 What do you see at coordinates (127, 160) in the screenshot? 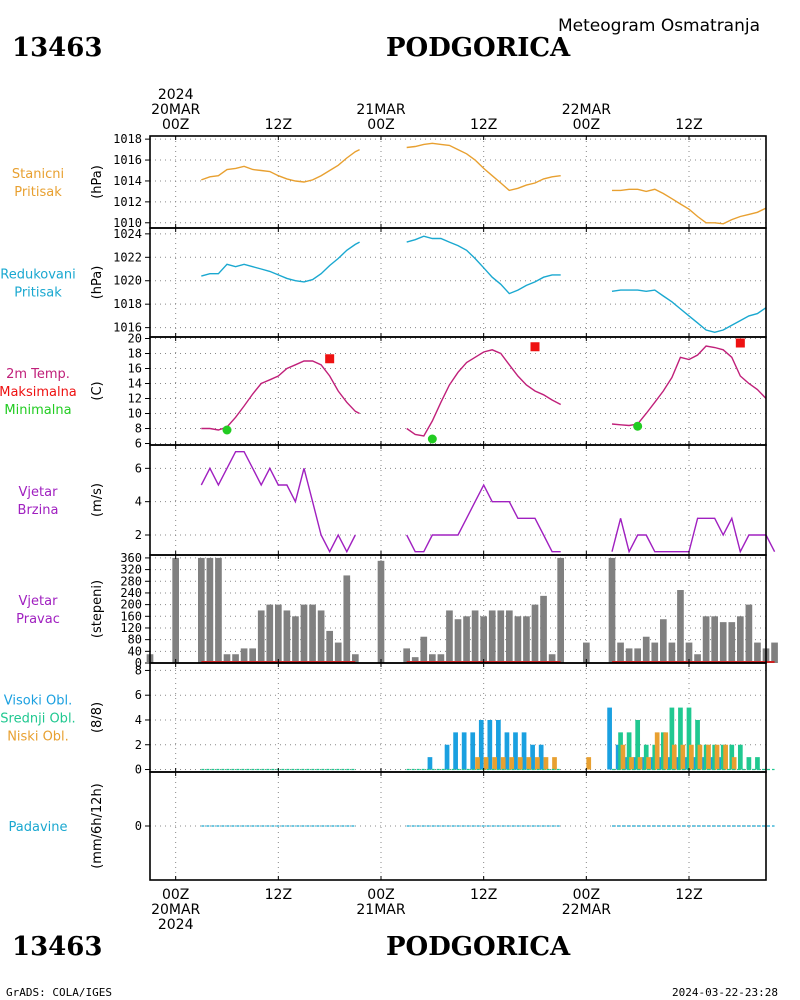
I see `y-tick-label: 1016` at bounding box center [127, 160].